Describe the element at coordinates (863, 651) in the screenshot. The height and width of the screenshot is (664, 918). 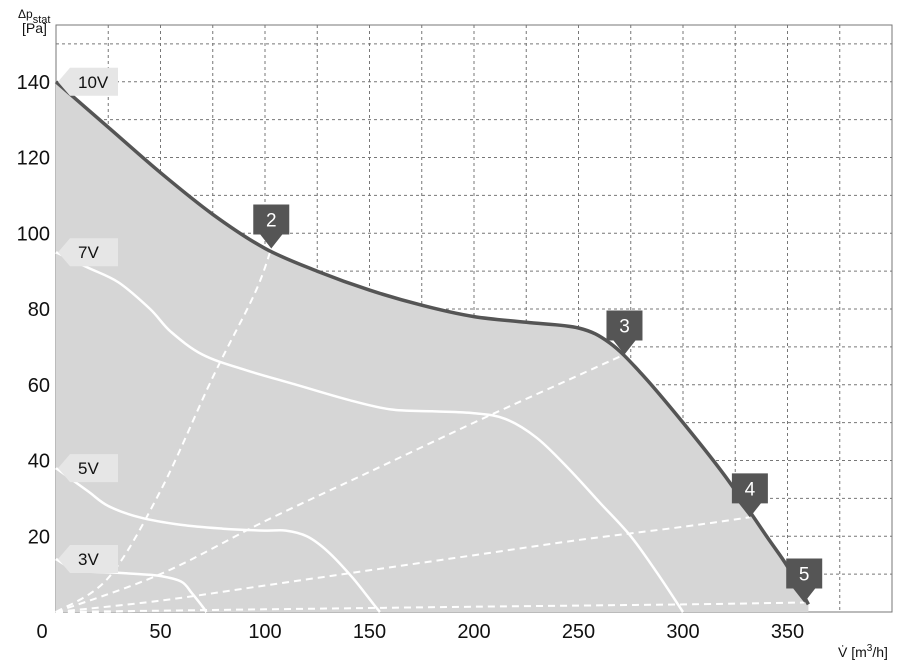
I see `x-axis-label: V̇ [m3/h]` at that location.